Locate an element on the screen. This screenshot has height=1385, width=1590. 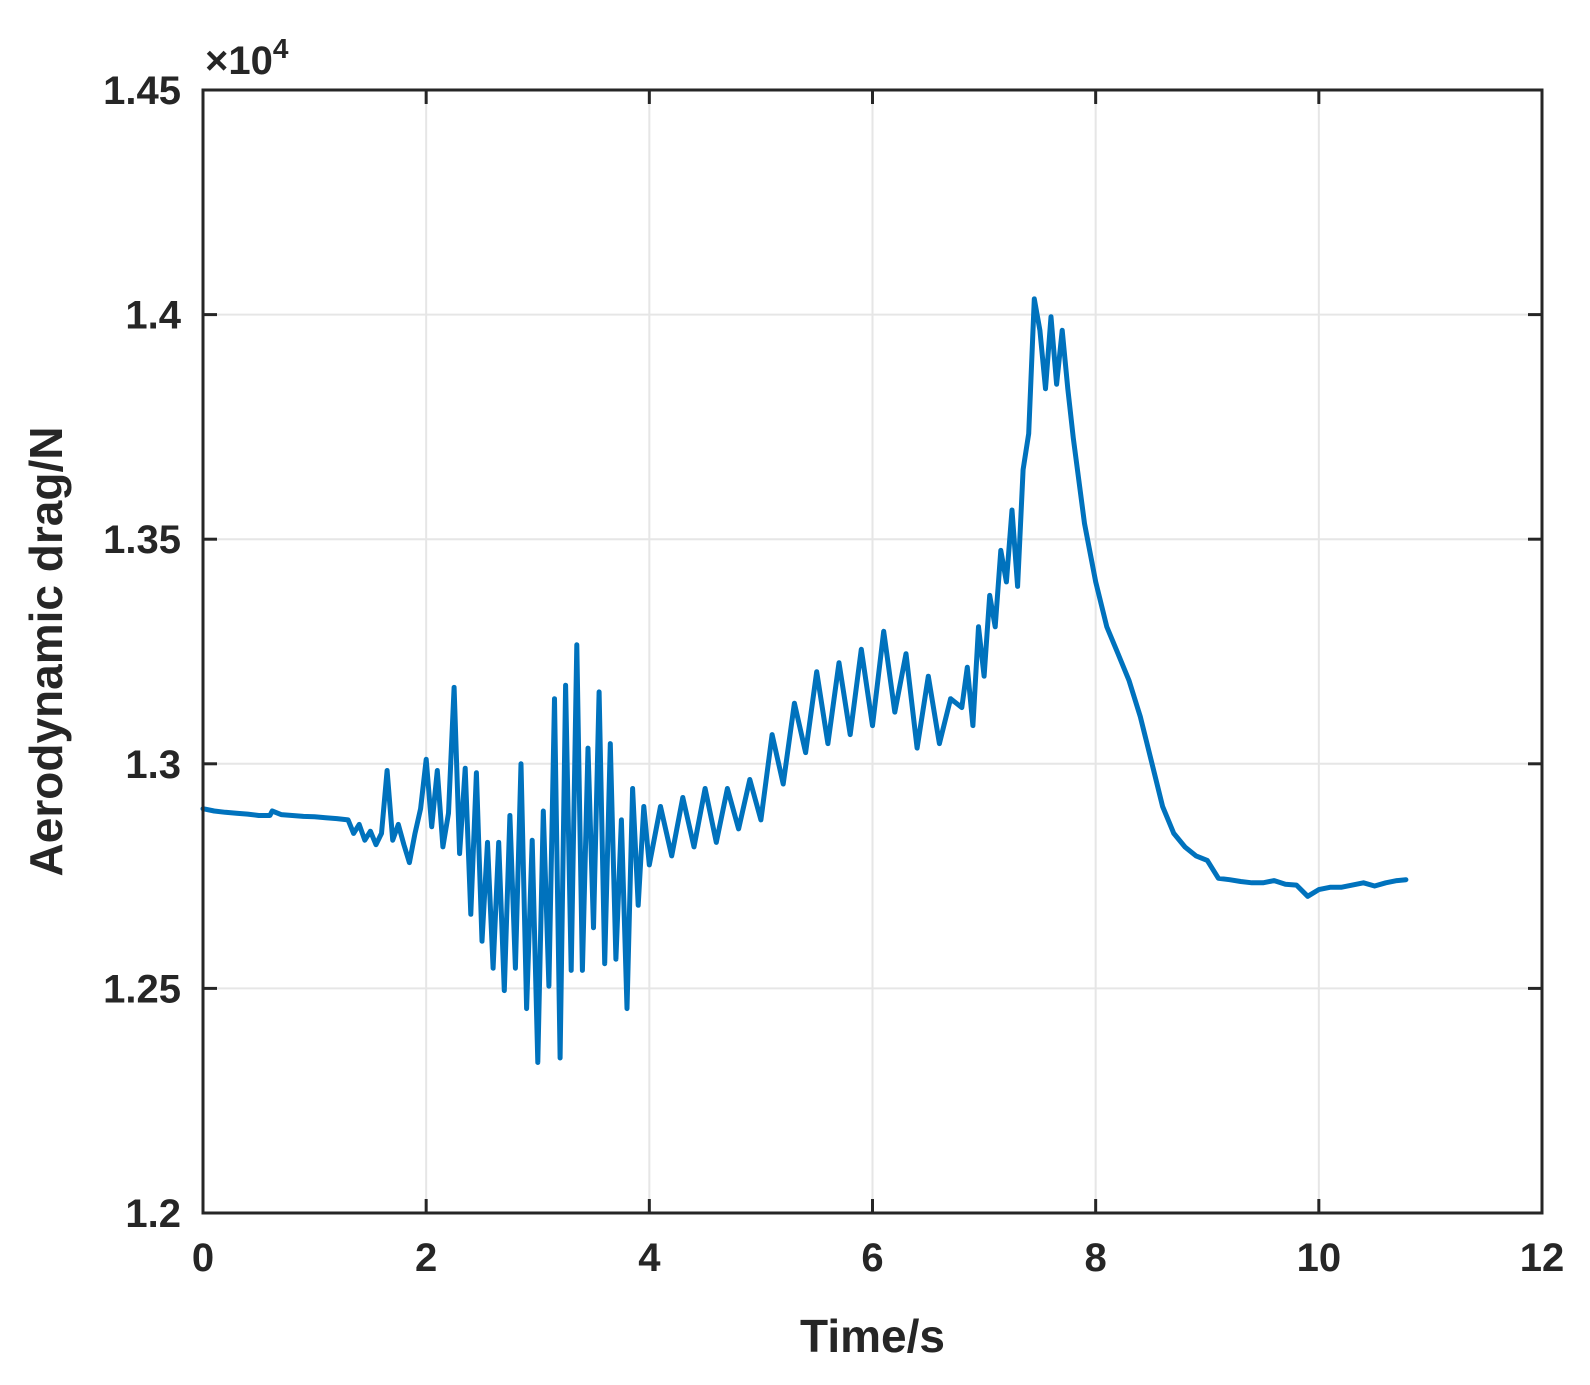
y-tick-label: 1.2 is located at coordinates (153, 1214).